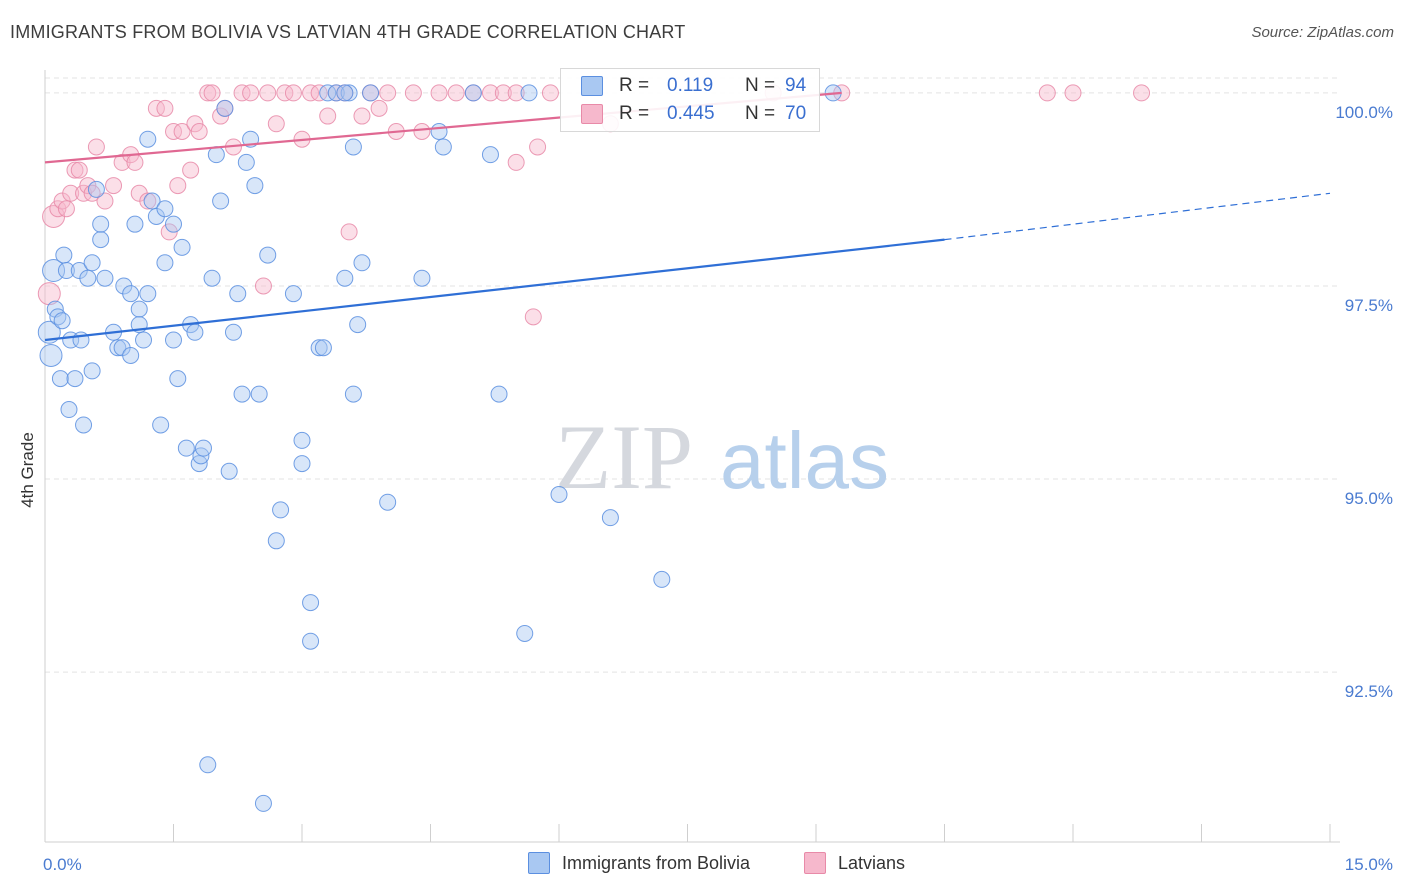 The height and width of the screenshot is (892, 1406). I want to click on stats-legend: R = 0.119 N = 94 R = 0.445 N = 70, so click(690, 100).